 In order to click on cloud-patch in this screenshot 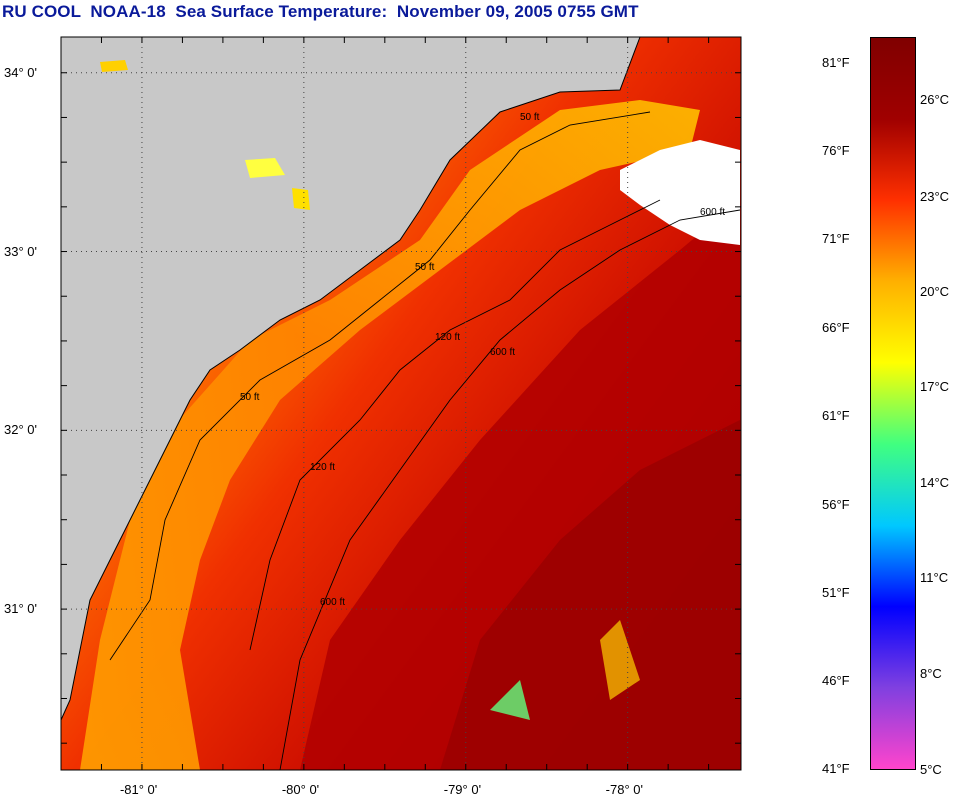, I will do `click(680, 192)`.